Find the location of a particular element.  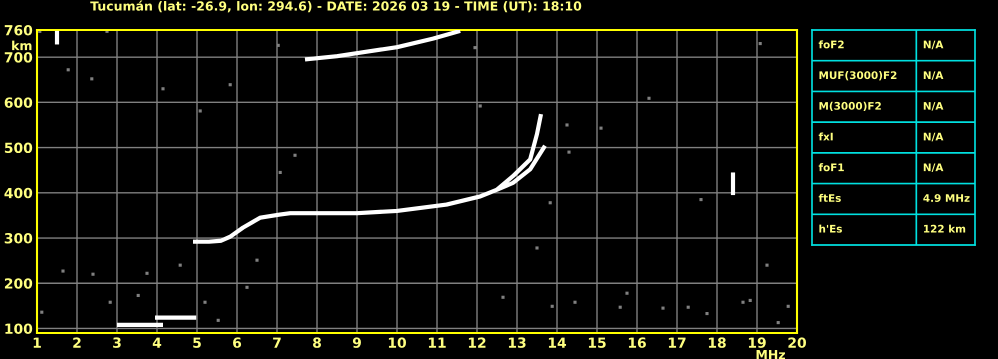

x-tick-label: 4 is located at coordinates (157, 343).